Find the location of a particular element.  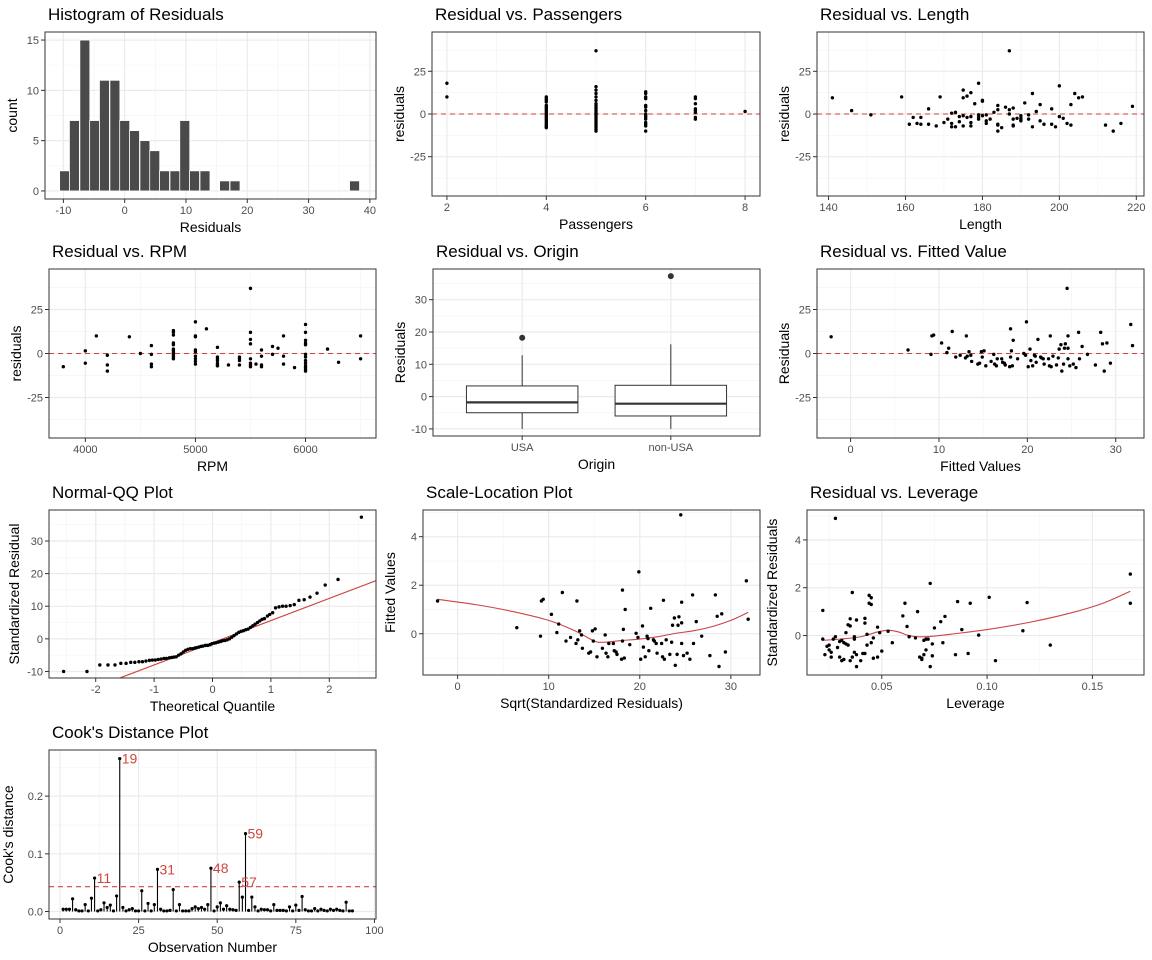

histogram-bar is located at coordinates (164, 181).